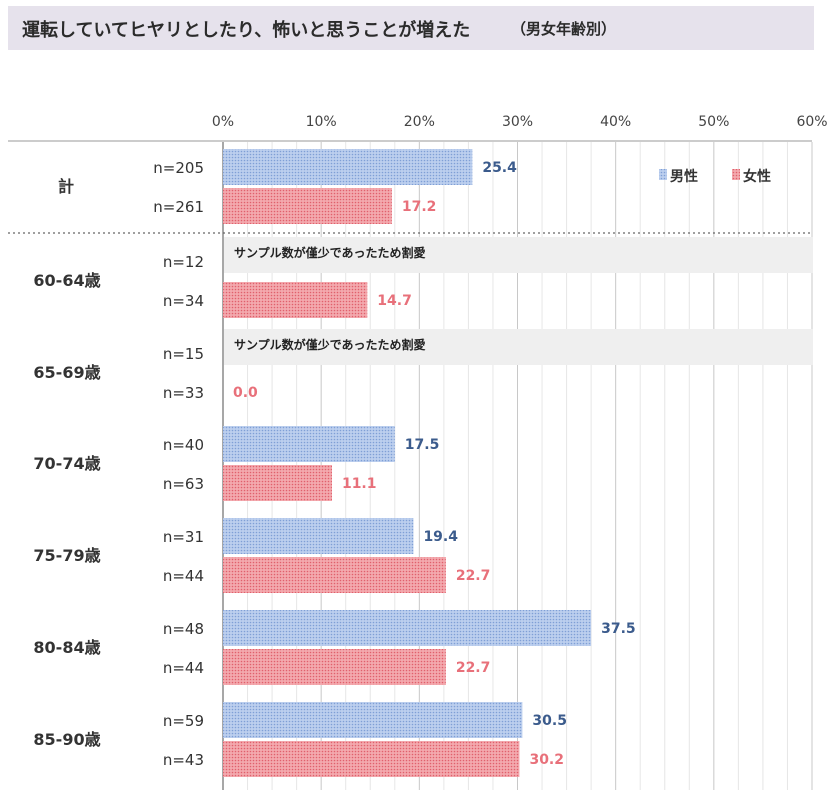 The image size is (840, 801). What do you see at coordinates (715, 176) in the screenshot?
I see `legend: 男性 女性` at bounding box center [715, 176].